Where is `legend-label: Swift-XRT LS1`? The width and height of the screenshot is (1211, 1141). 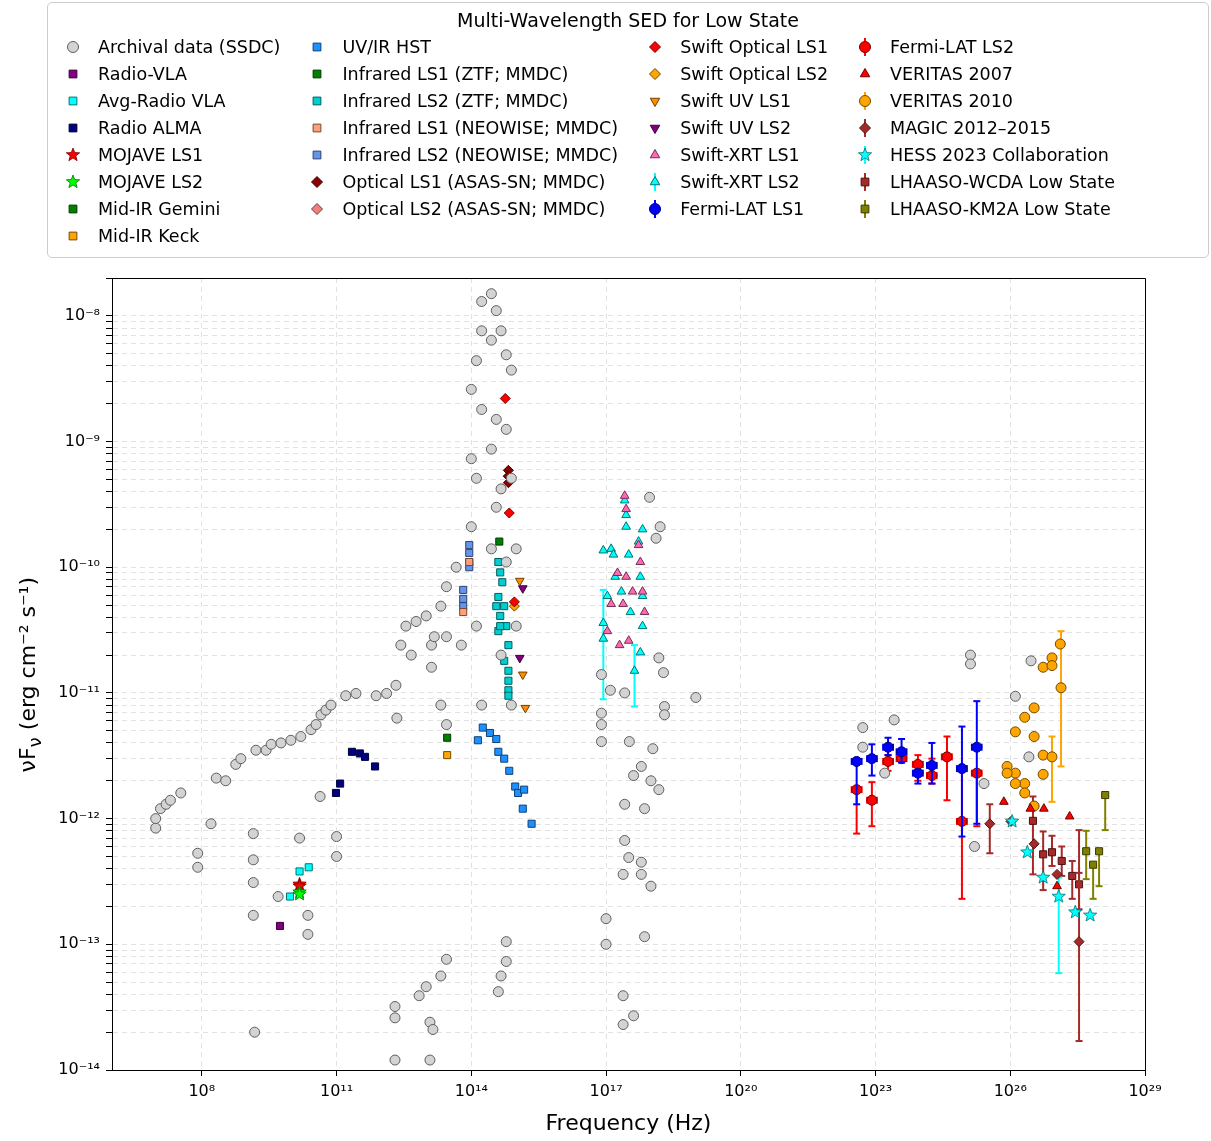 legend-label: Swift-XRT LS1 is located at coordinates (740, 154).